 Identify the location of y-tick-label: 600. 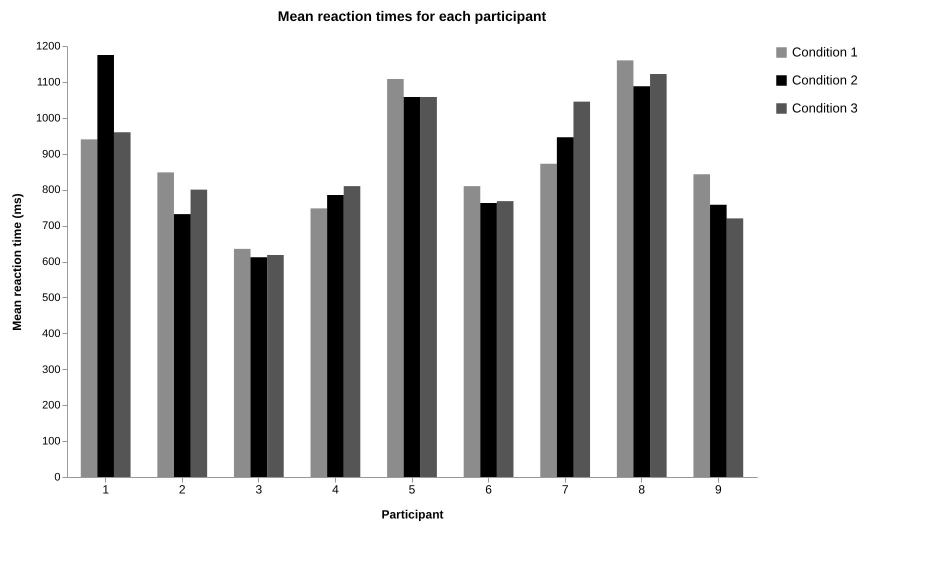
(51, 262).